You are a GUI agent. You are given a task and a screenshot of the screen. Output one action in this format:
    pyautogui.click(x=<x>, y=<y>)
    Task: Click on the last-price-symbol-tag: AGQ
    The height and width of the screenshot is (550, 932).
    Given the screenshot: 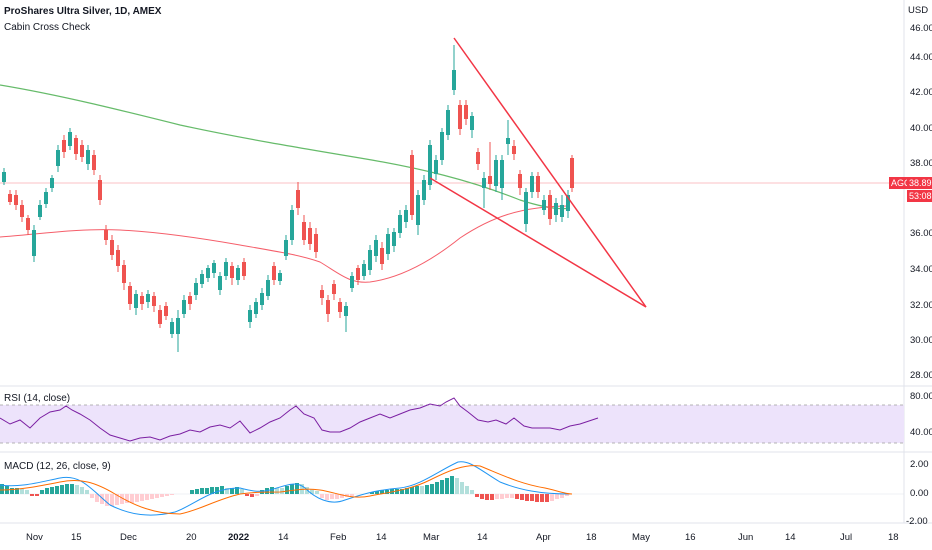 What is the action you would take?
    pyautogui.click(x=900, y=183)
    